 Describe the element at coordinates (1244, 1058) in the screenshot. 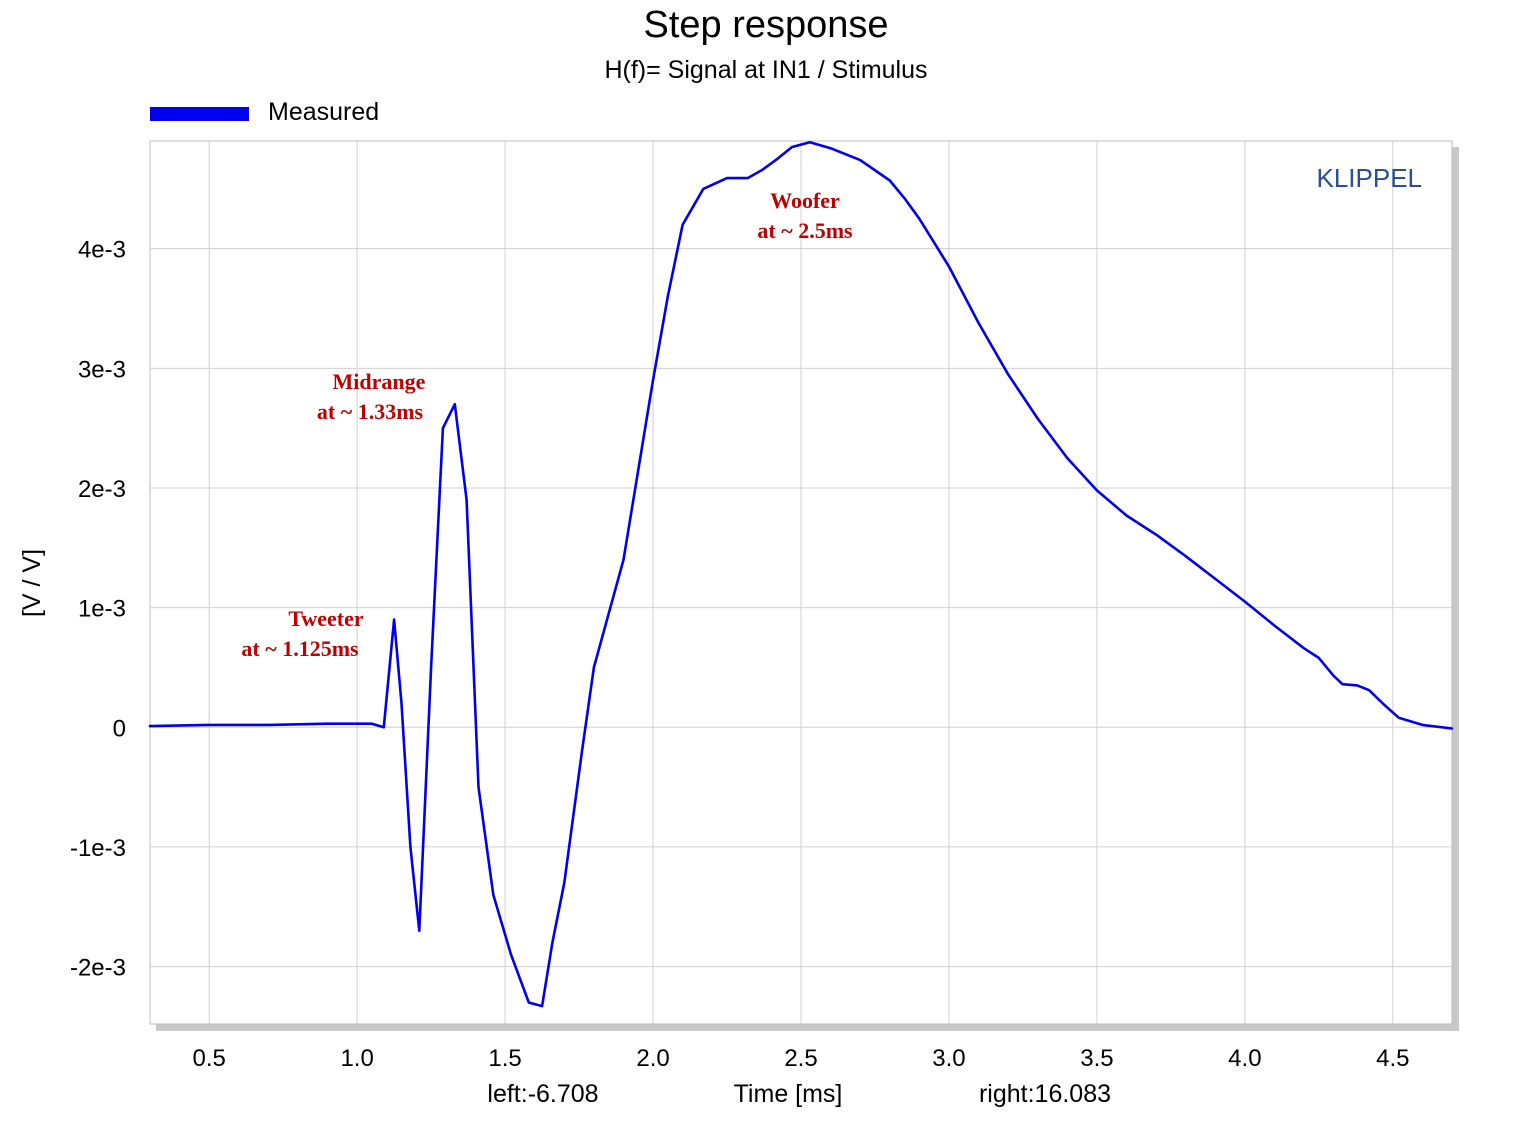

I see `x-tick-label: 4.0` at that location.